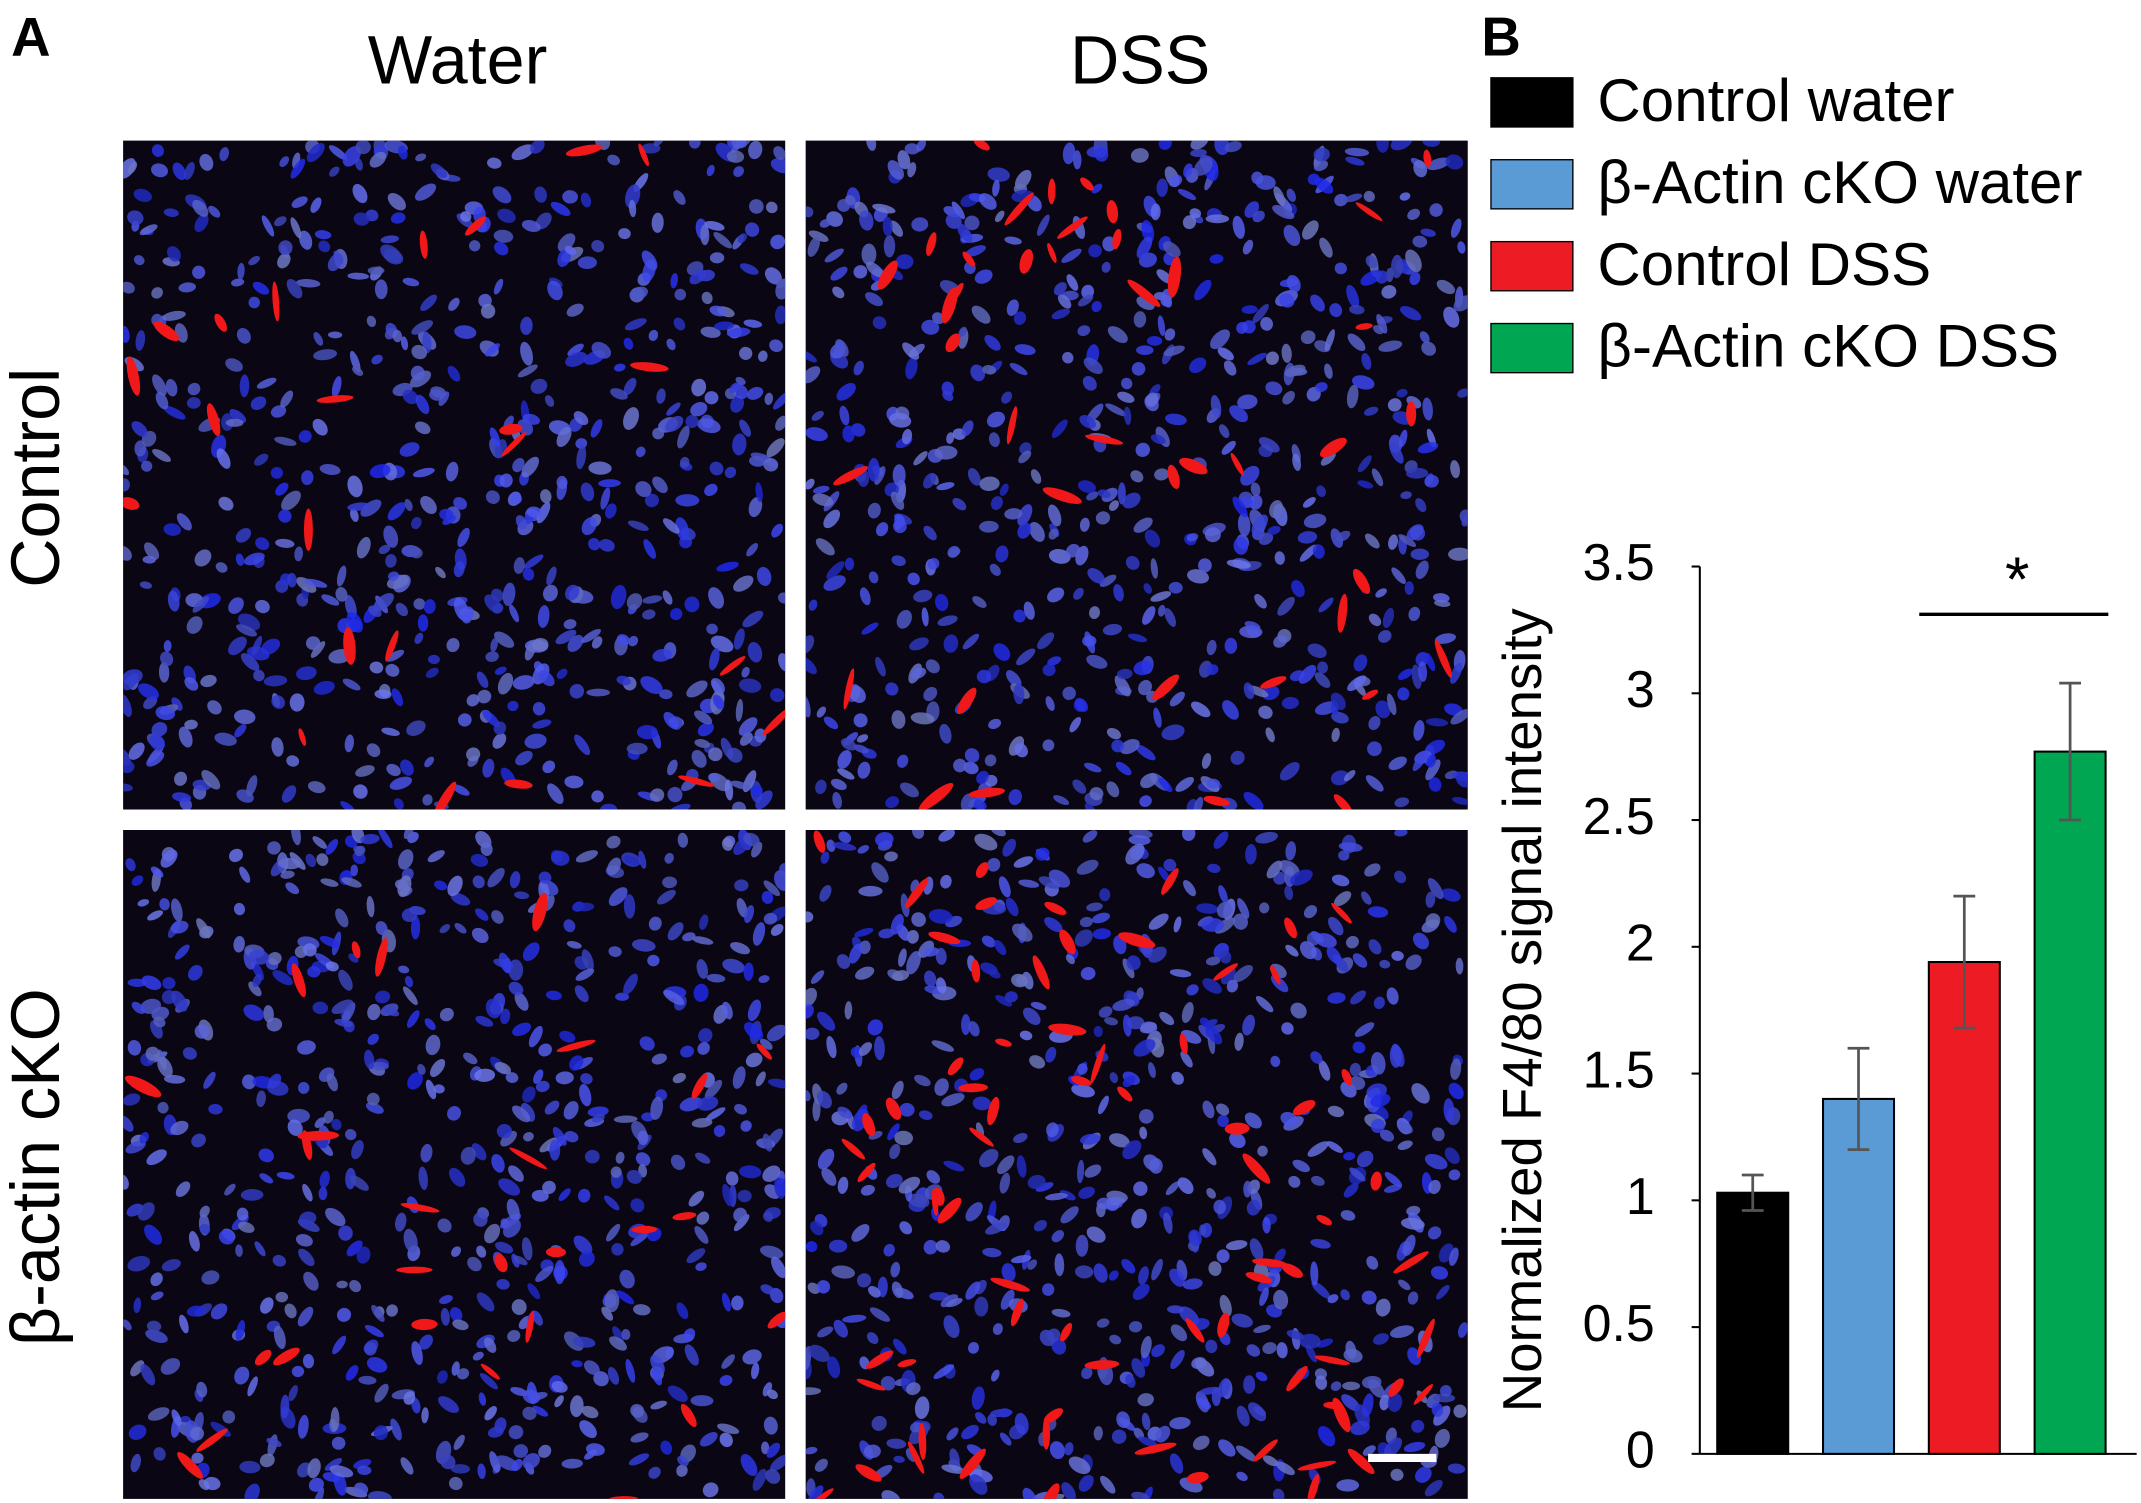 Image resolution: width=2141 pixels, height=1503 pixels. What do you see at coordinates (1136, 1164) in the screenshot?
I see `micrograph` at bounding box center [1136, 1164].